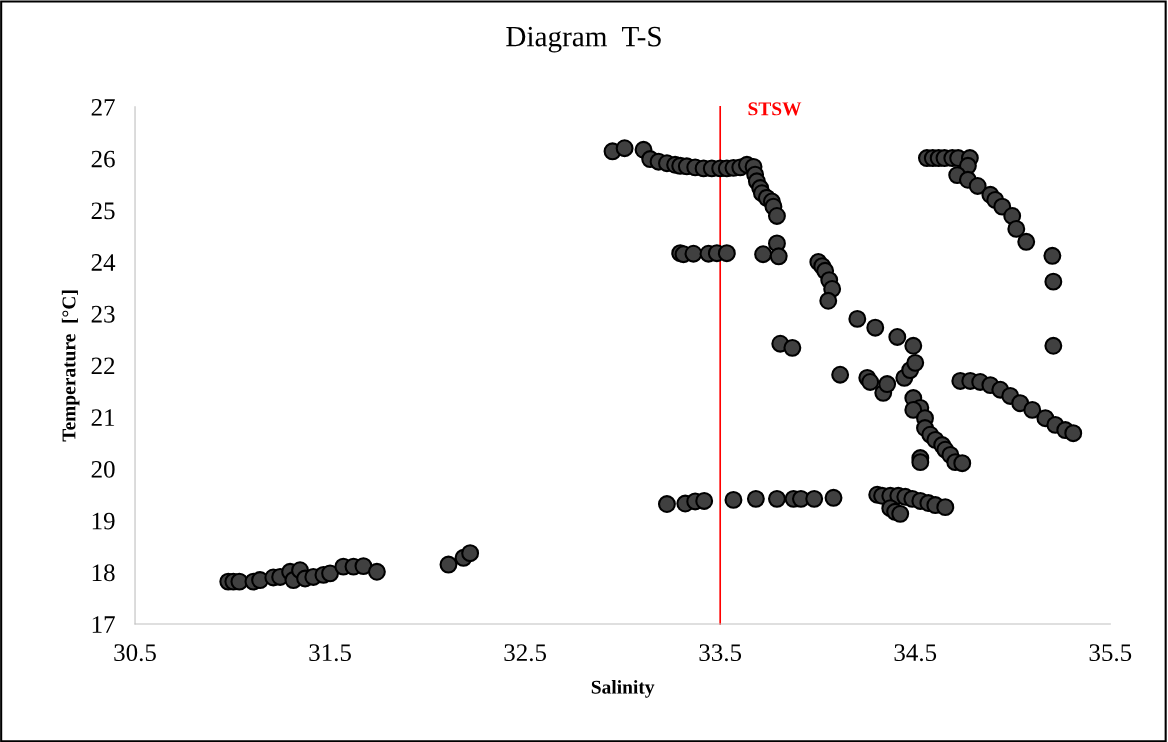 The width and height of the screenshot is (1168, 742). I want to click on y-tick-label: 24, so click(103, 262).